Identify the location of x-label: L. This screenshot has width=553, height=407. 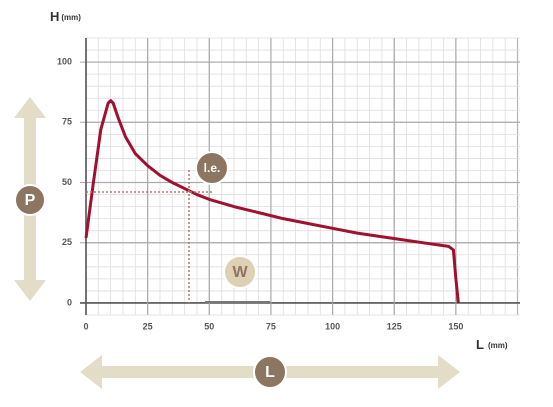
(480, 344).